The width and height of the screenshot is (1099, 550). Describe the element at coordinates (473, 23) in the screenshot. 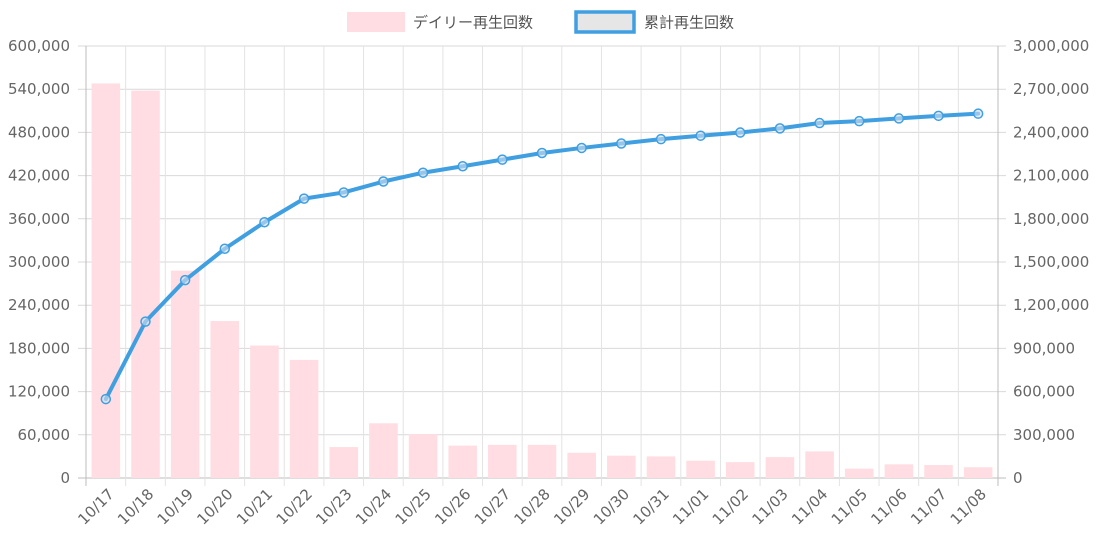

I see `legend-label-daily: デイリー再生回数` at that location.